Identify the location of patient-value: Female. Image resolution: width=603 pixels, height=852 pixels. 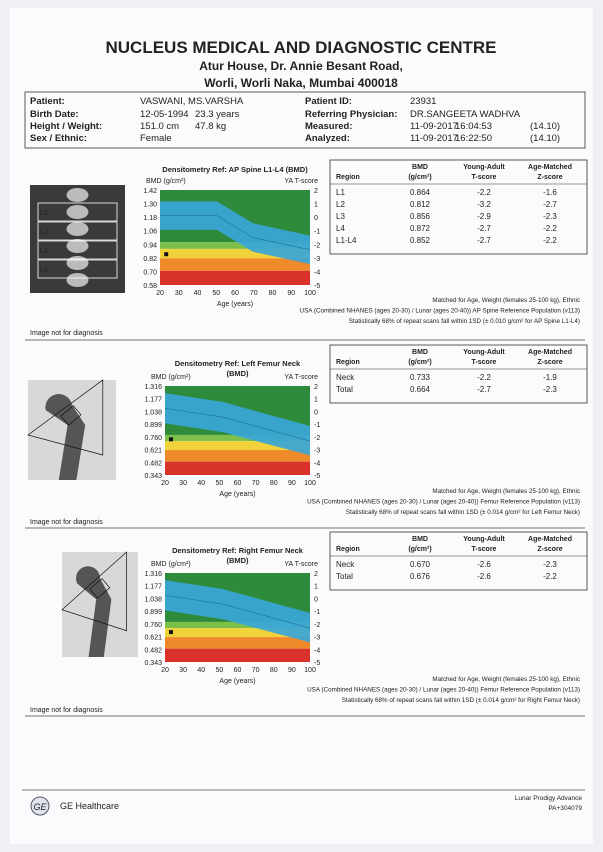
(156, 138).